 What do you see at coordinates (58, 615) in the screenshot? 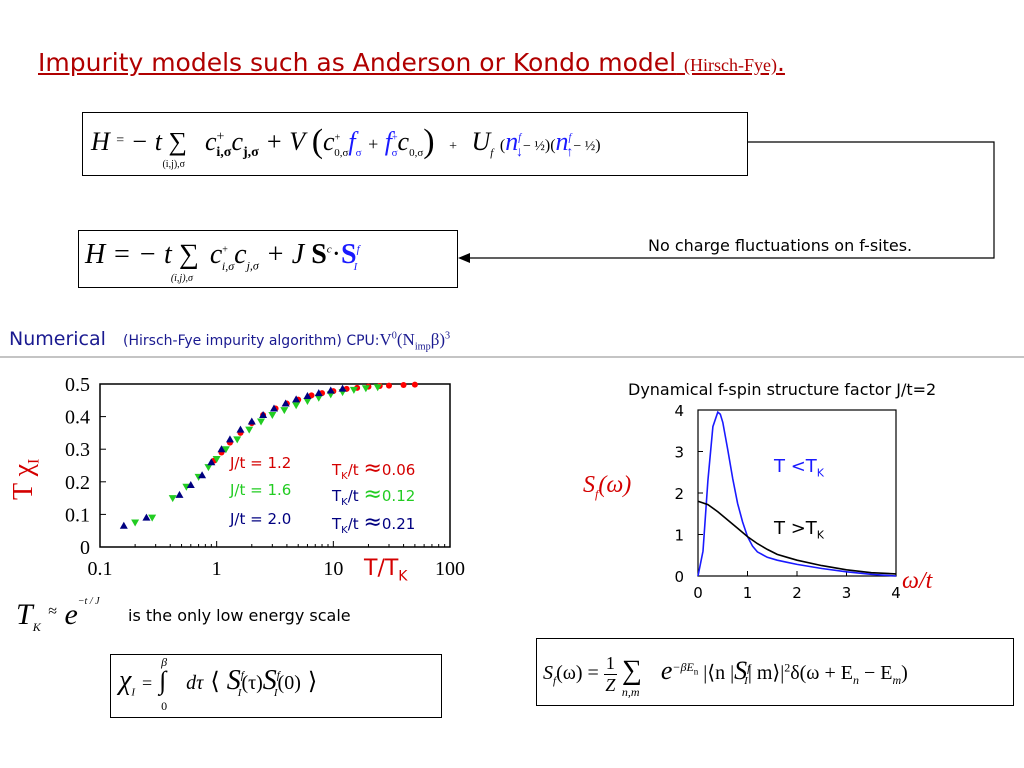
I see `tk-relation: TK ≈ e−t / J` at bounding box center [58, 615].